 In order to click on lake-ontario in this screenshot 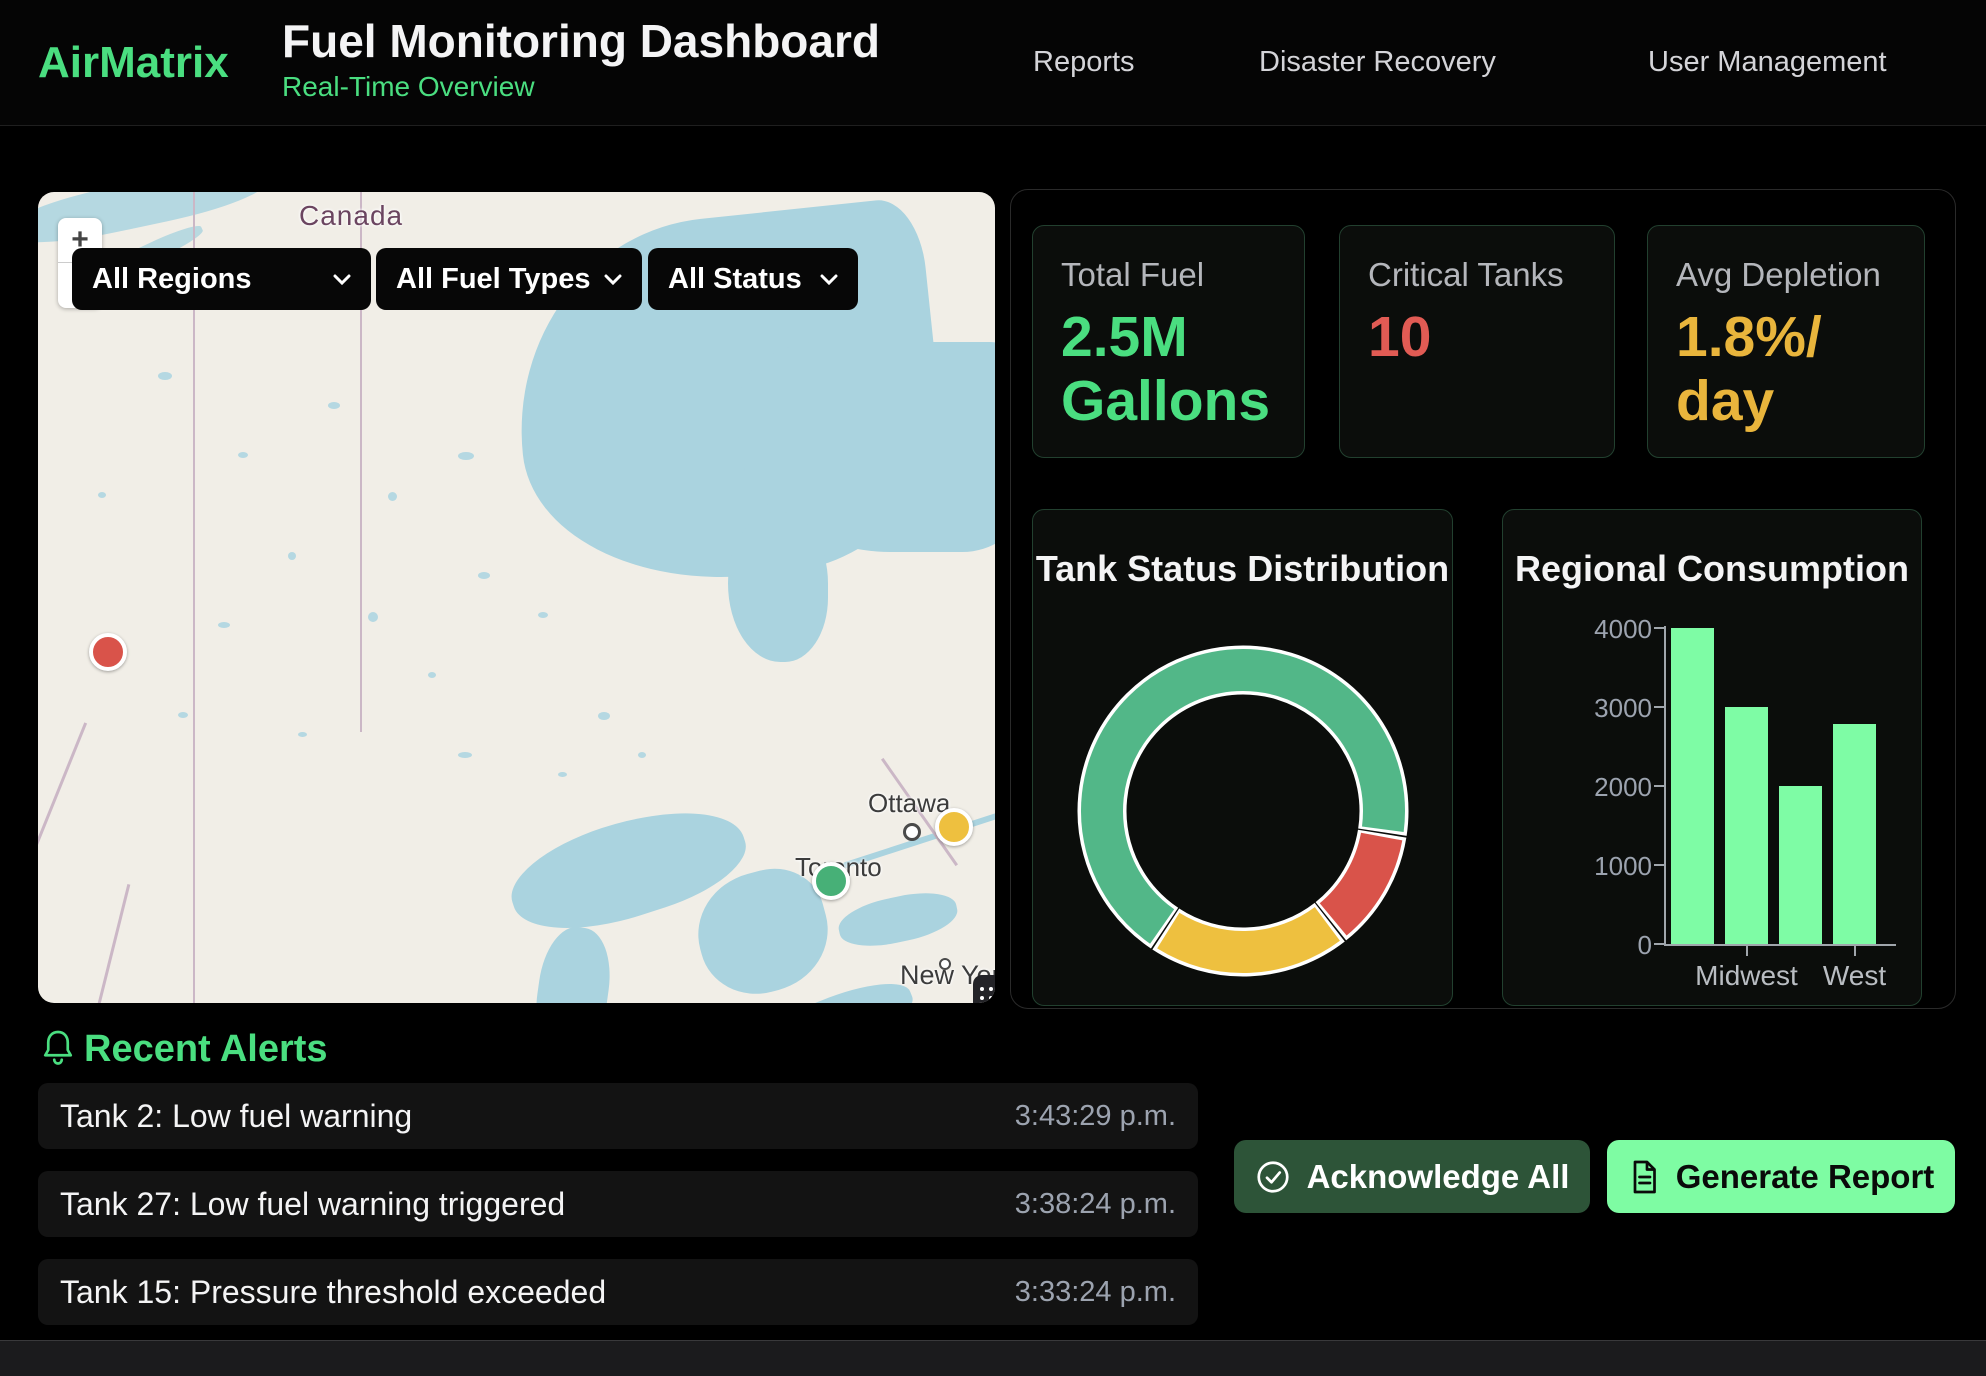, I will do `click(898, 919)`.